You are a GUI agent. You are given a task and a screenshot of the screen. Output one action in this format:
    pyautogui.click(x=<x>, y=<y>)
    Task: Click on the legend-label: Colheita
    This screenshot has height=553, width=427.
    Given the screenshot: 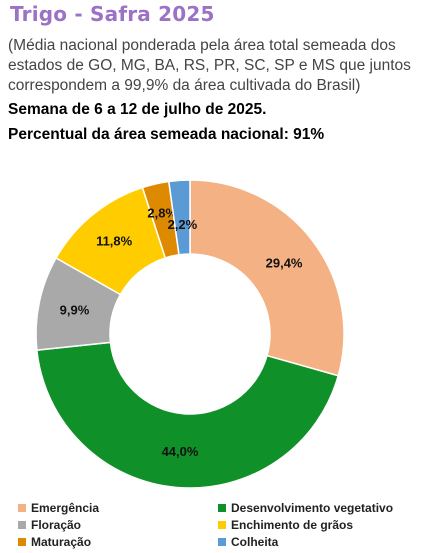 What is the action you would take?
    pyautogui.click(x=255, y=542)
    